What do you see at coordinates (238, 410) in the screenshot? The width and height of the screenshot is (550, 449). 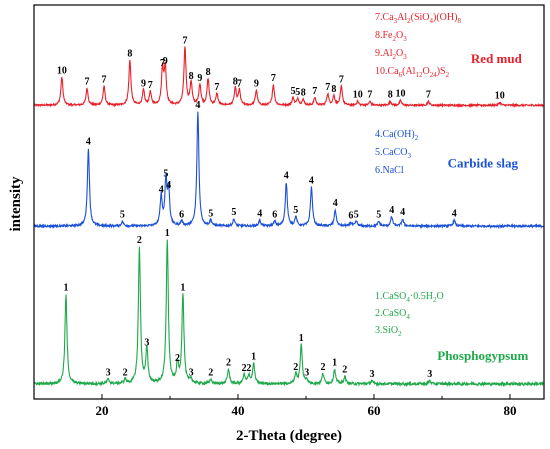 I see `x-tick-label: 40` at bounding box center [238, 410].